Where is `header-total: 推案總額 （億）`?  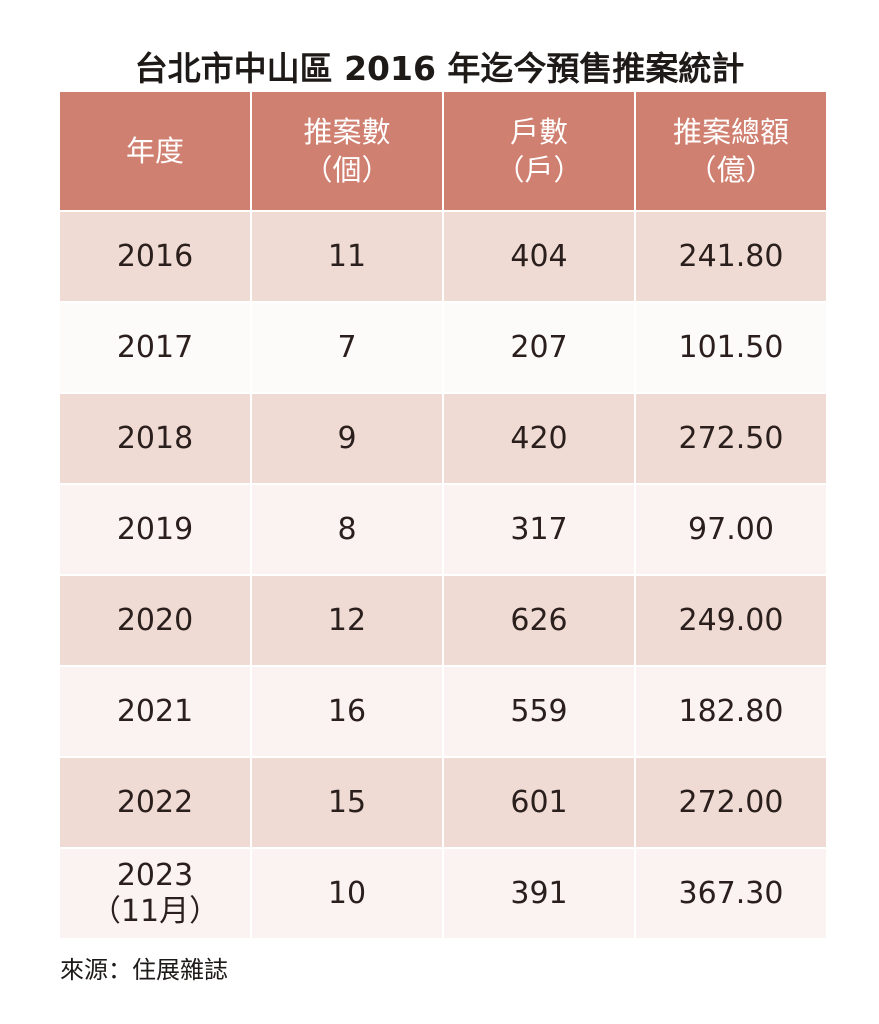
header-total: 推案總額 （億） is located at coordinates (731, 152).